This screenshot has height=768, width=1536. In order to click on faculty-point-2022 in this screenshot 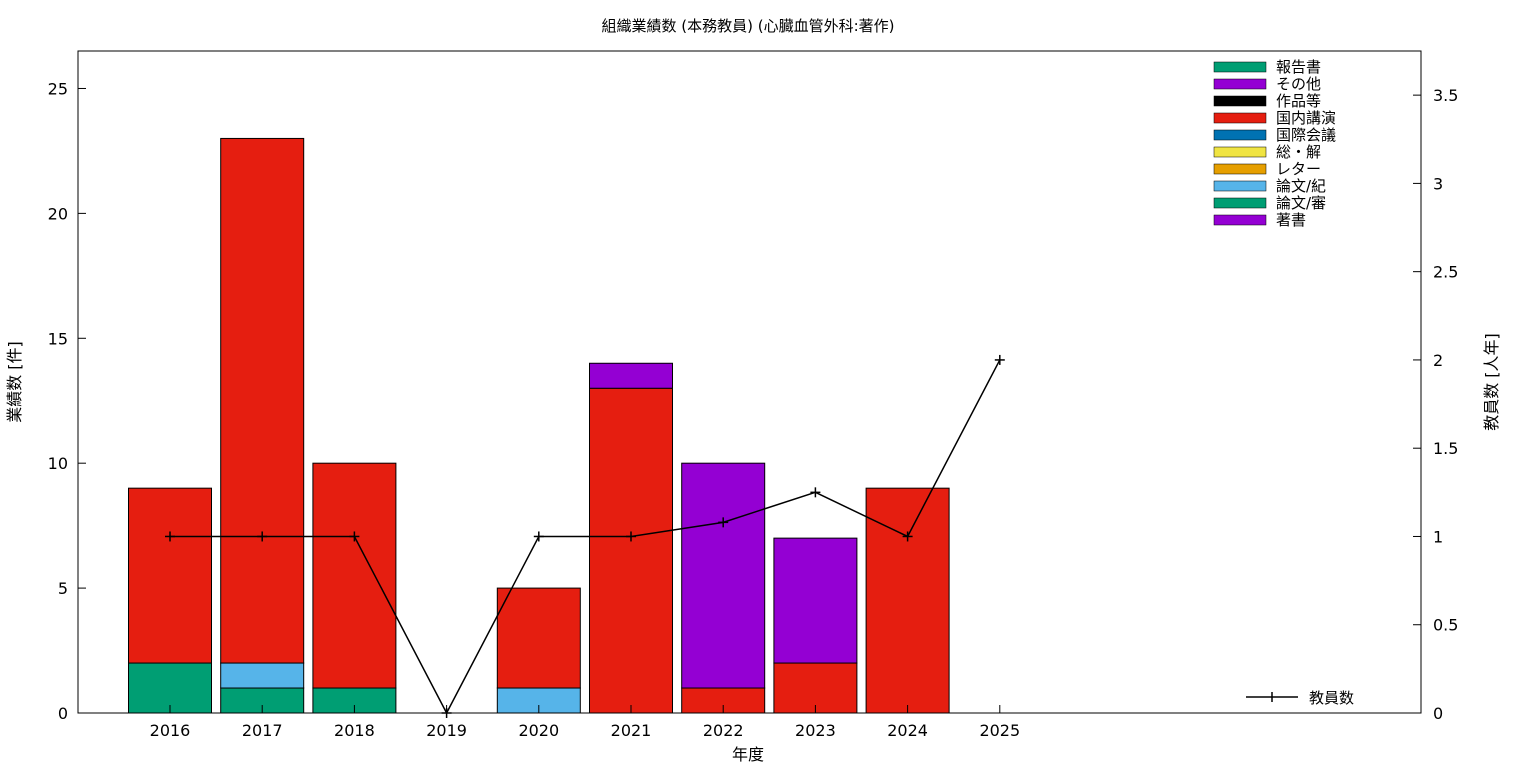, I will do `click(723, 522)`.